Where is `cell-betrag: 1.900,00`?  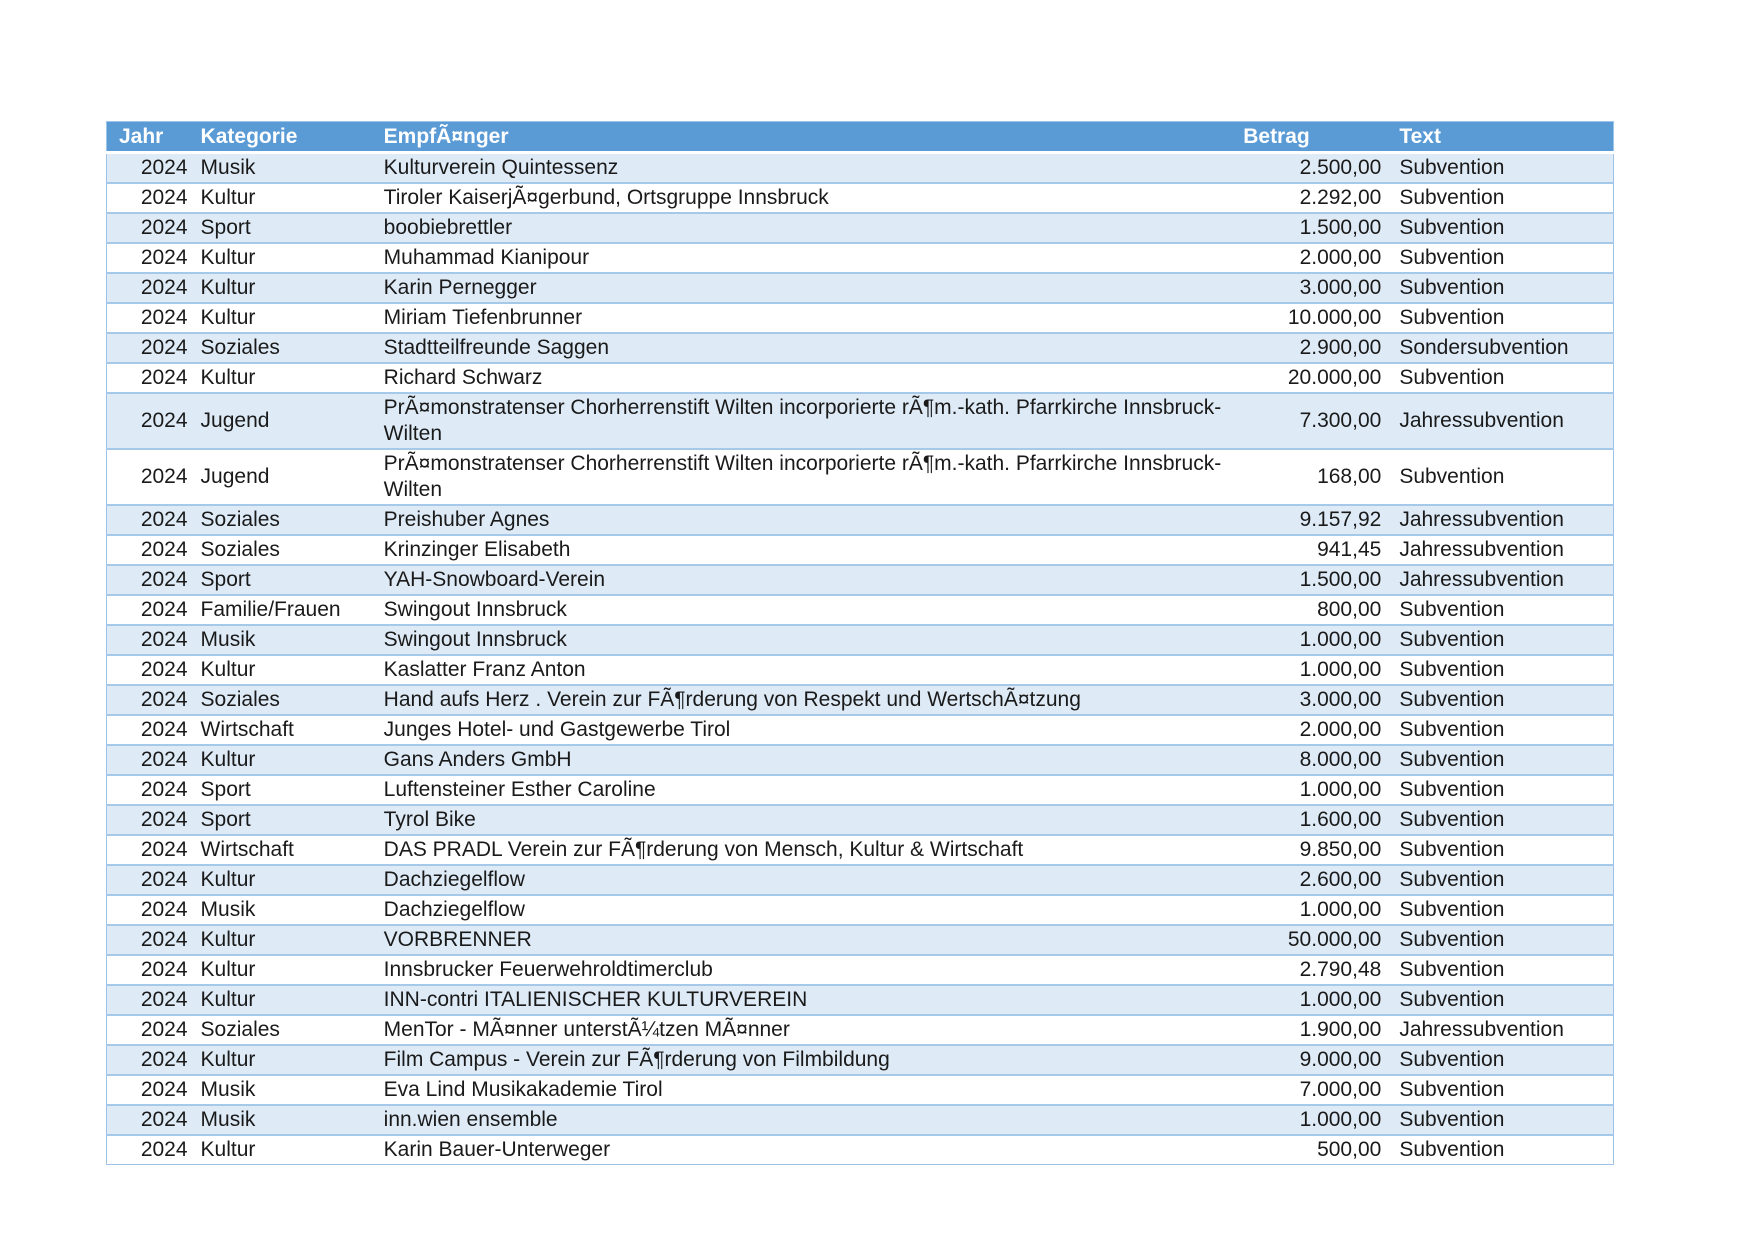 cell-betrag: 1.900,00 is located at coordinates (1313, 1029).